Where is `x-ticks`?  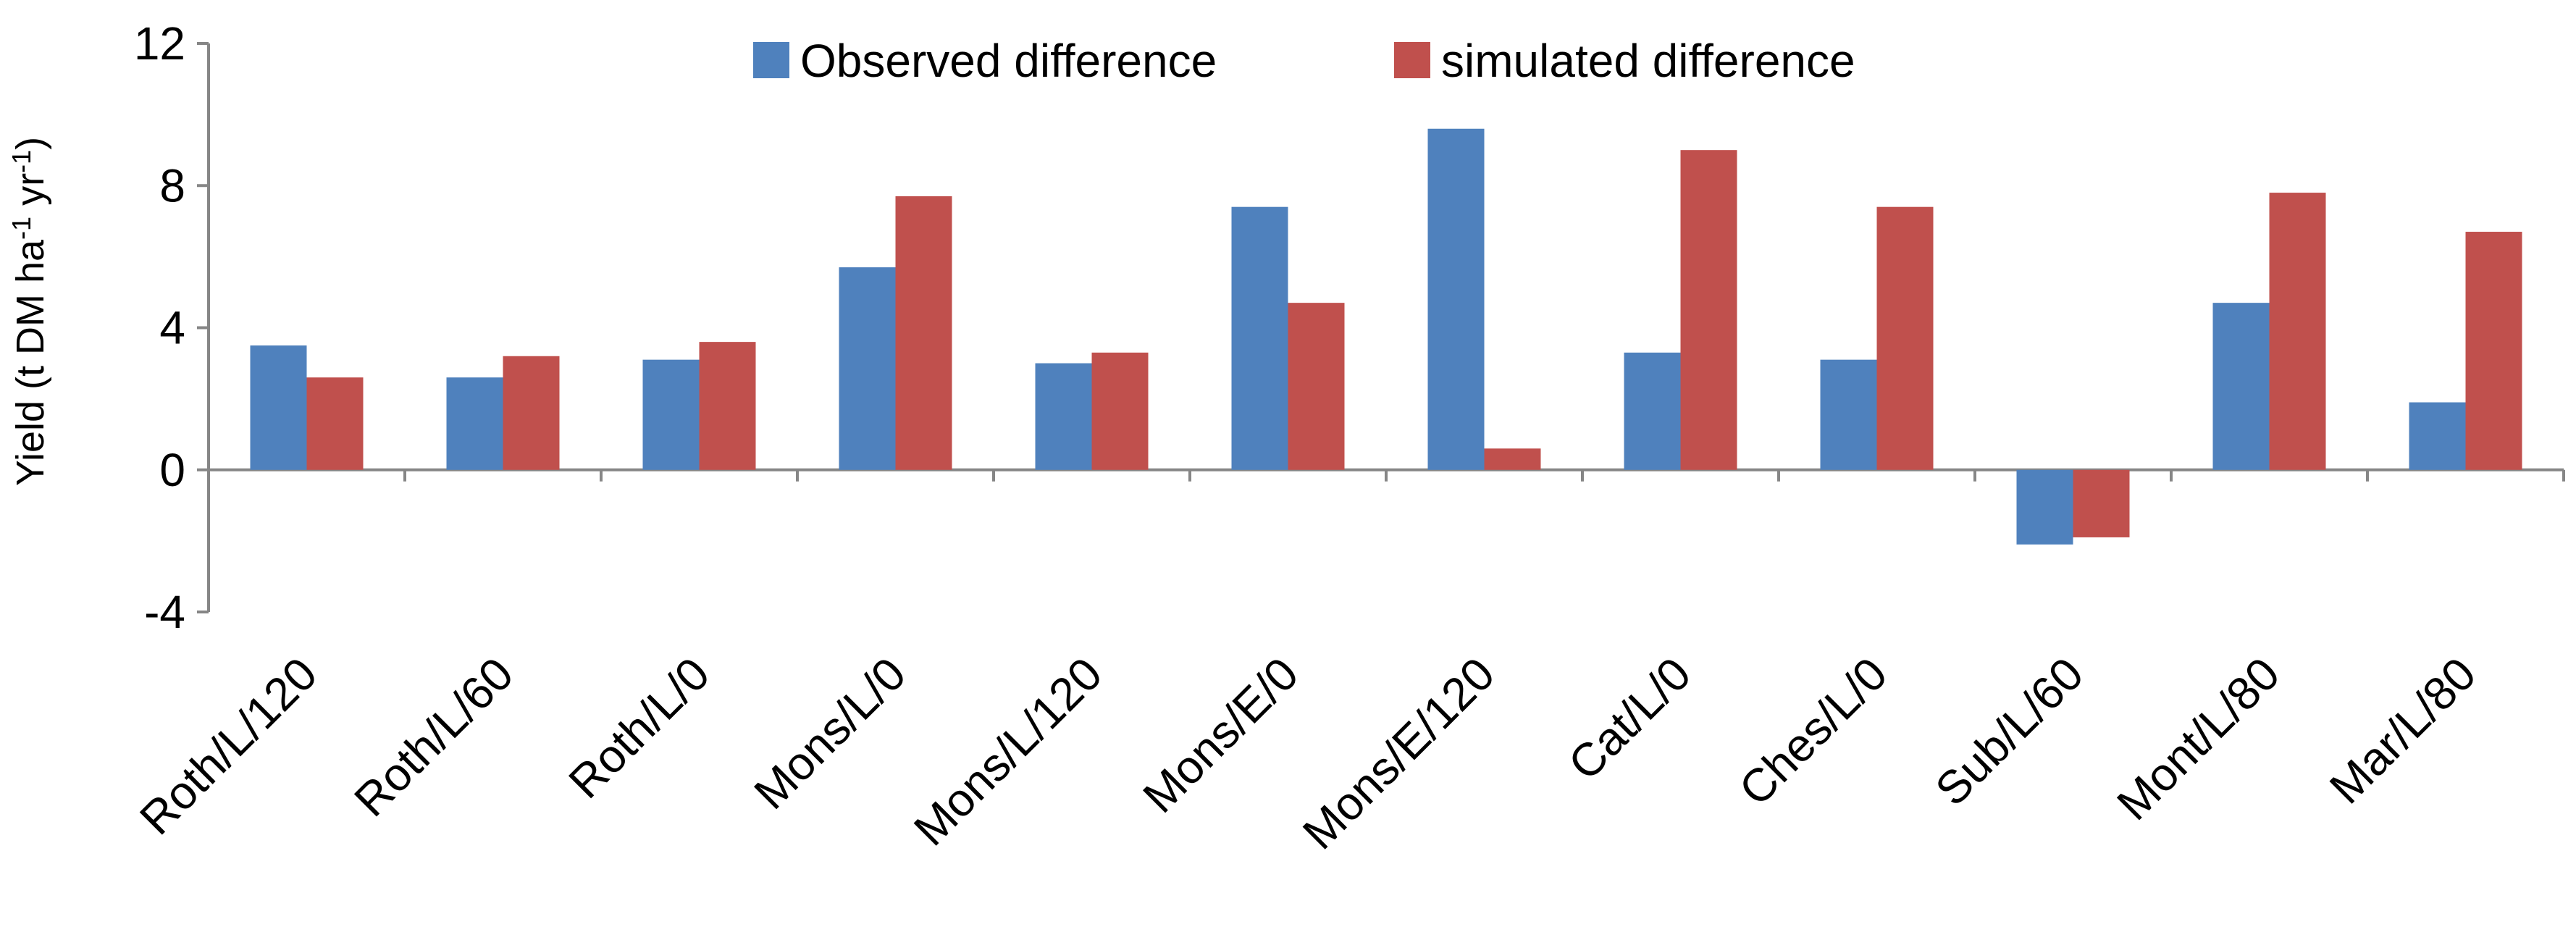
x-ticks is located at coordinates (1386, 476).